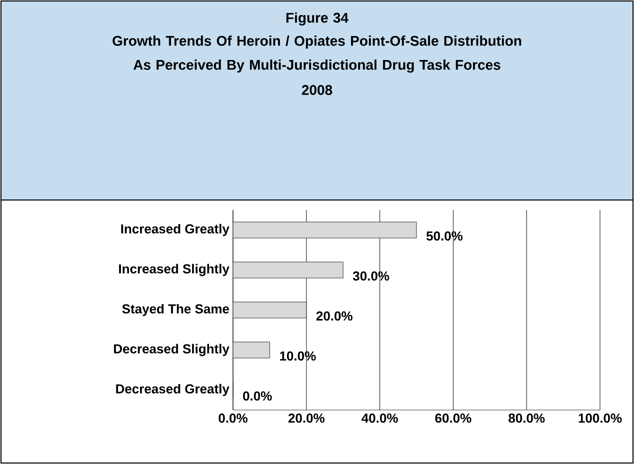 This screenshot has width=634, height=464. Describe the element at coordinates (317, 54) in the screenshot. I see `chart-subtitle: Growth Trends Of Heroin / Opiates Point-Of-Sale Distribution As Perceived By Multi-Jurisdictional Drug Task Forces` at that location.